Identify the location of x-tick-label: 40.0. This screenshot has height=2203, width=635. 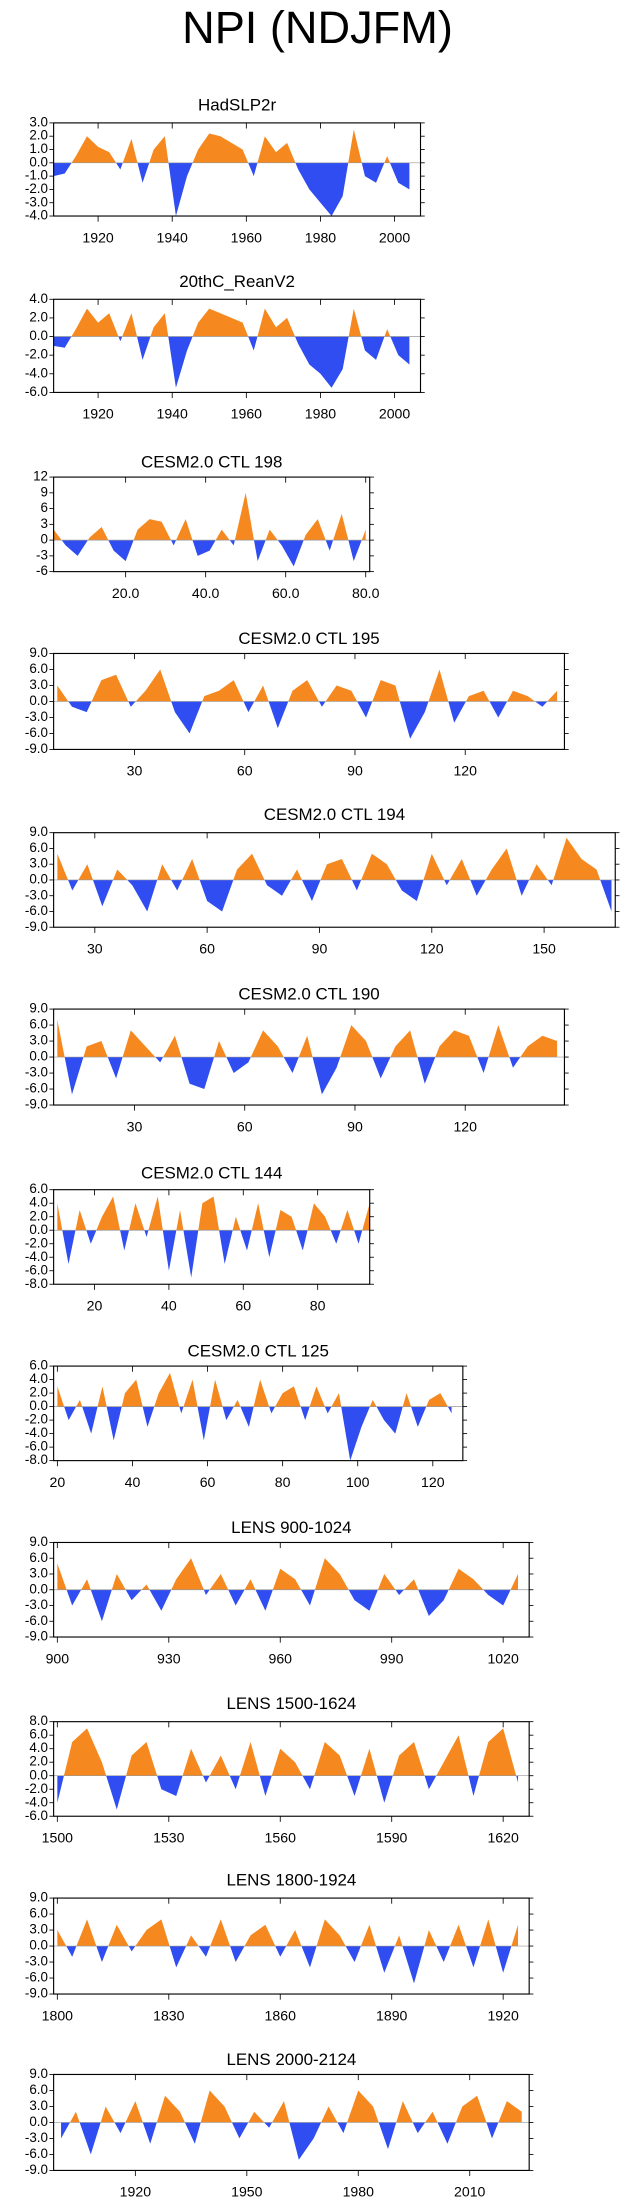
(206, 593).